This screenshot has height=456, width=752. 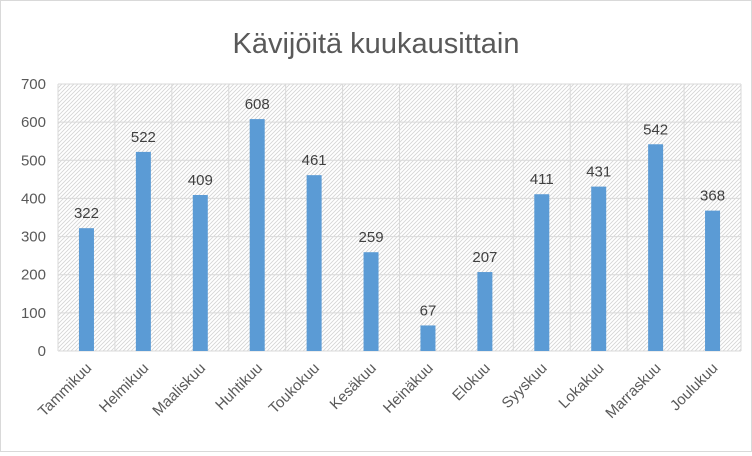 I want to click on bar-maaliskuu, so click(x=200, y=272).